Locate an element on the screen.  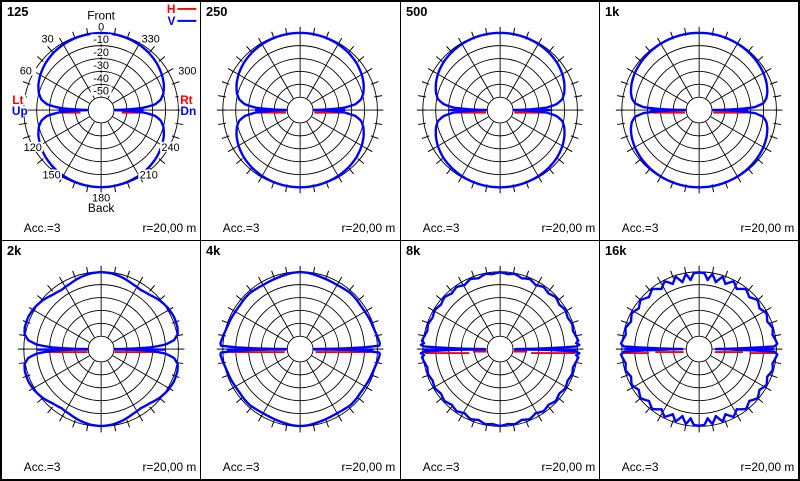
angle-label-210: 210 is located at coordinates (149, 176).